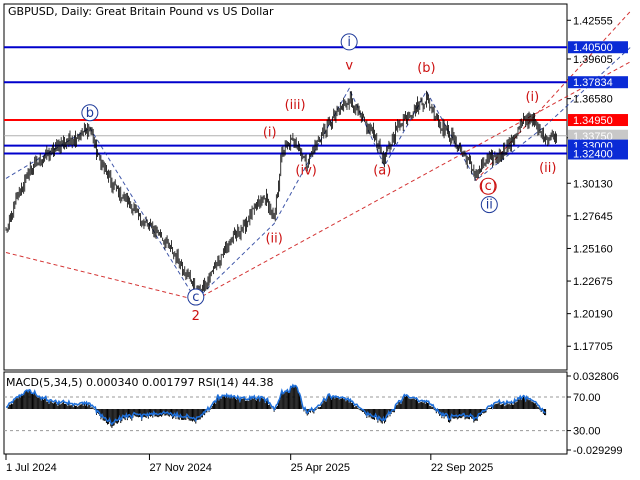  What do you see at coordinates (596, 377) in the screenshot?
I see `indicator-tick-label: 0.032806` at bounding box center [596, 377].